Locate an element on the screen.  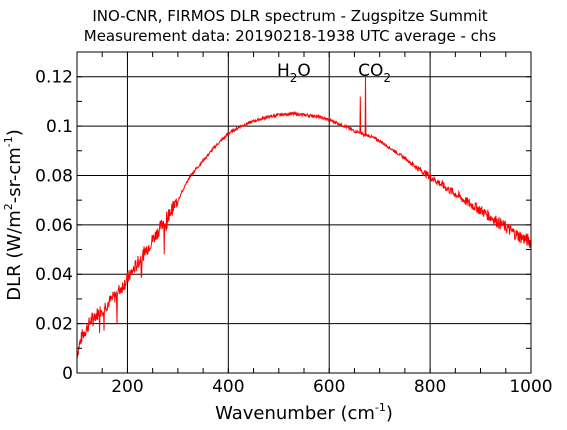
x-axis-label-end: ) is located at coordinates (389, 413).